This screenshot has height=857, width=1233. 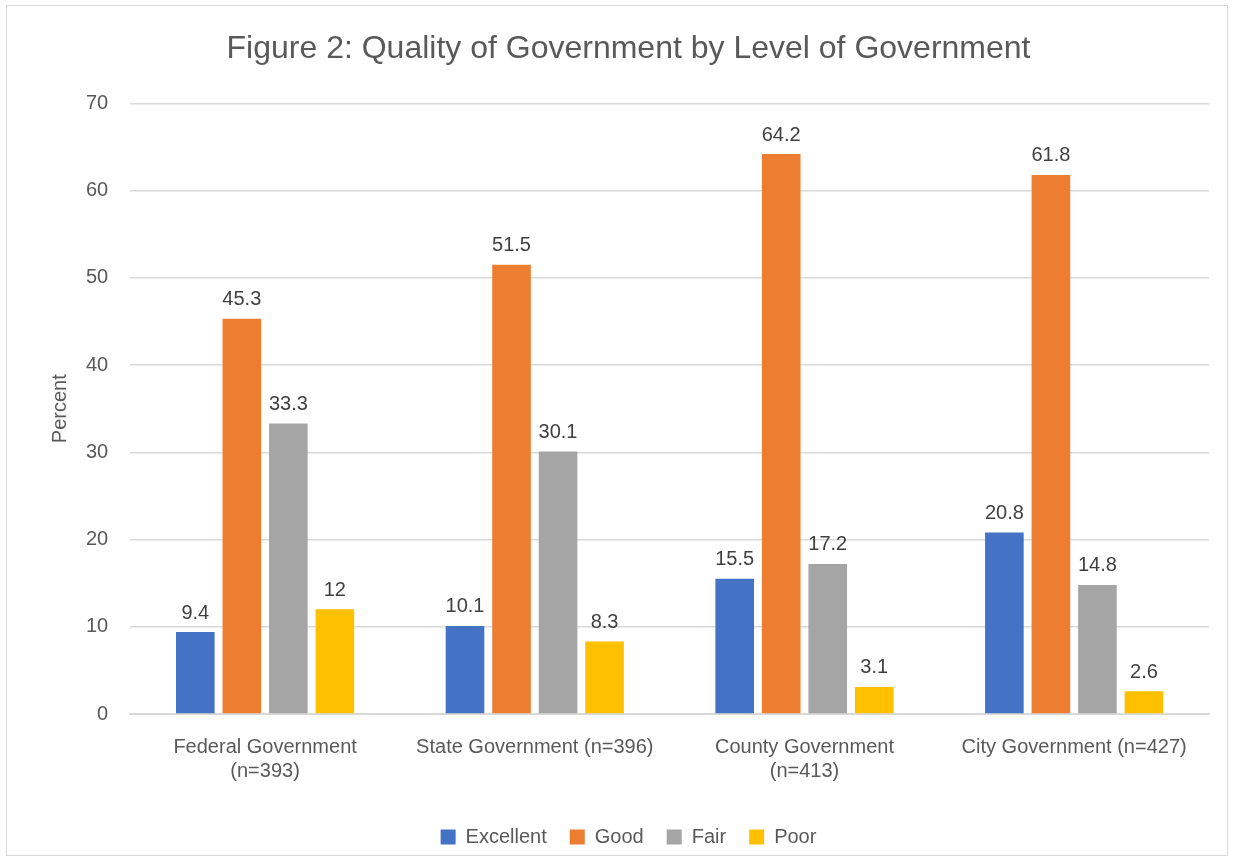 I want to click on y-tick-label: 0, so click(x=103, y=712).